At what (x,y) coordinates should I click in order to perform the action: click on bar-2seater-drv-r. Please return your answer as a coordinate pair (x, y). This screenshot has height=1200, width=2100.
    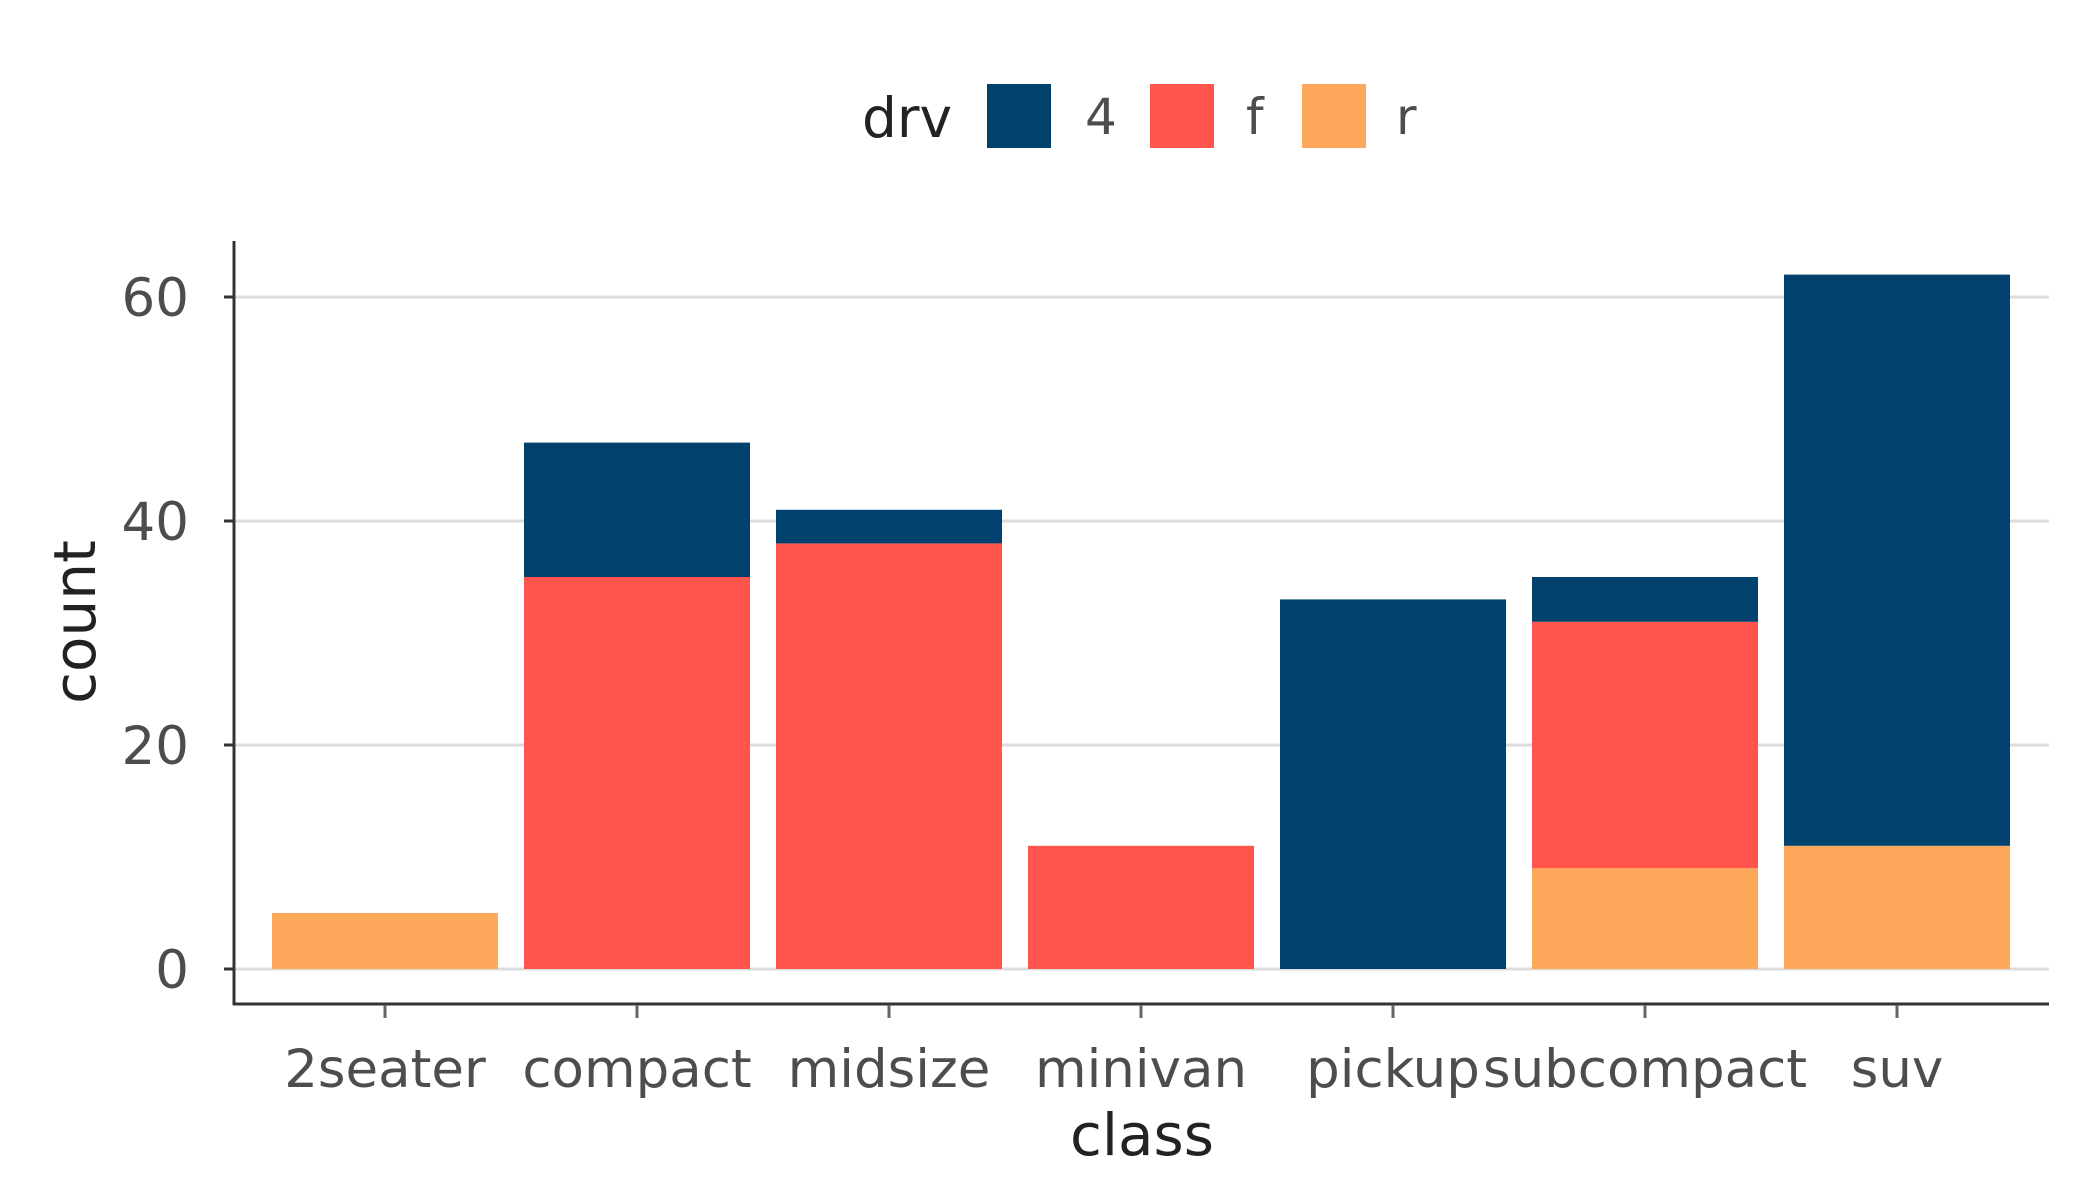
    Looking at the image, I should click on (385, 941).